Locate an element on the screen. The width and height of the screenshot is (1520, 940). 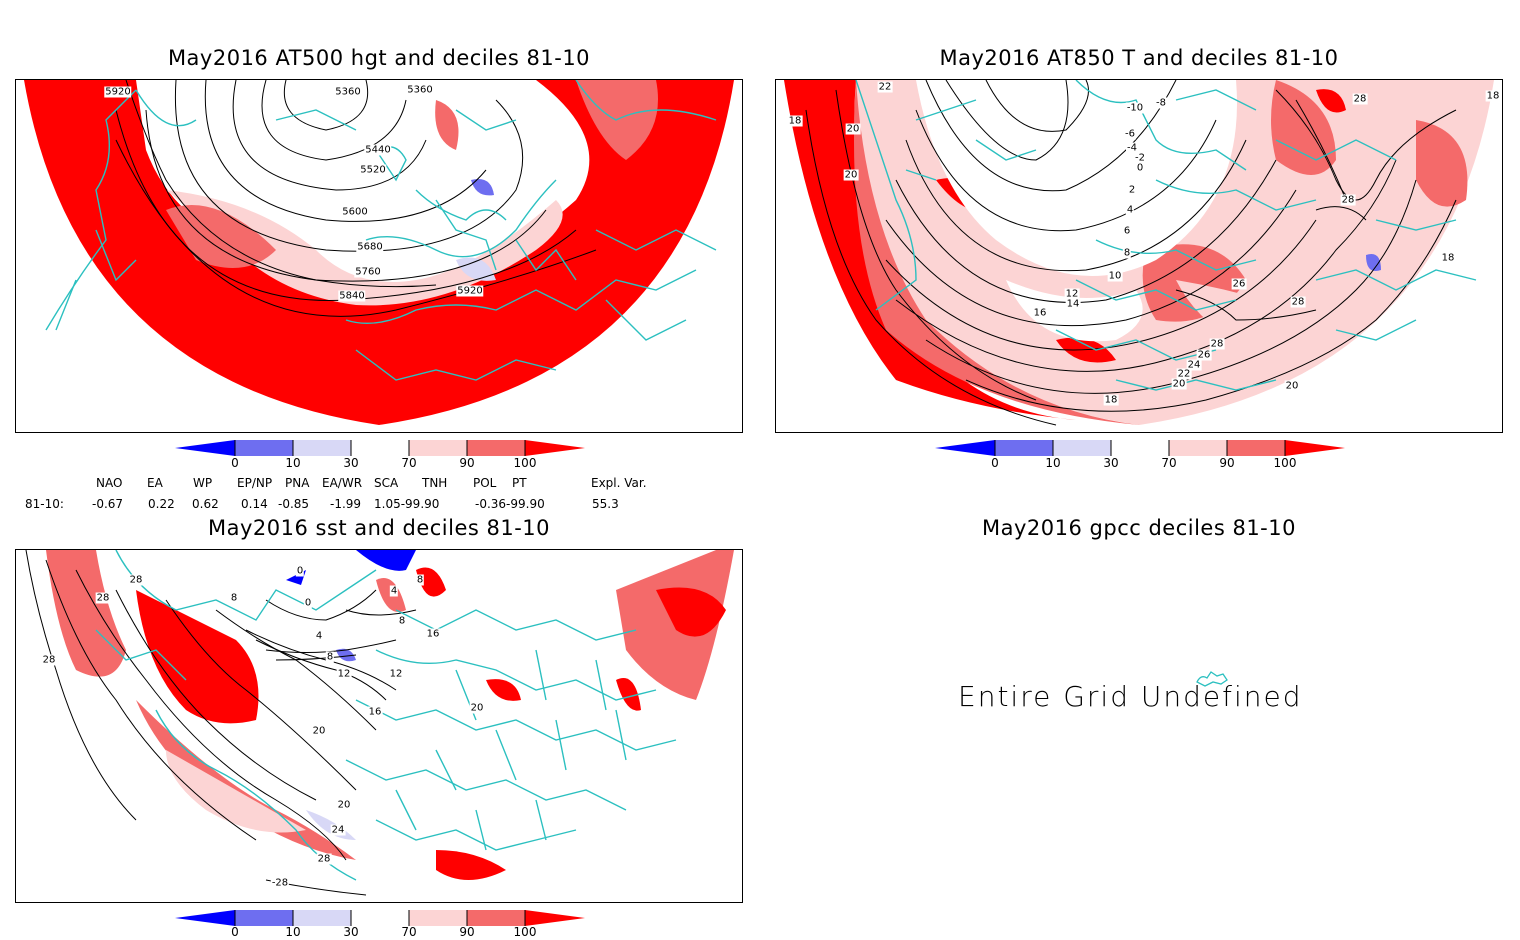
tele-header: PNA is located at coordinates (297, 483).